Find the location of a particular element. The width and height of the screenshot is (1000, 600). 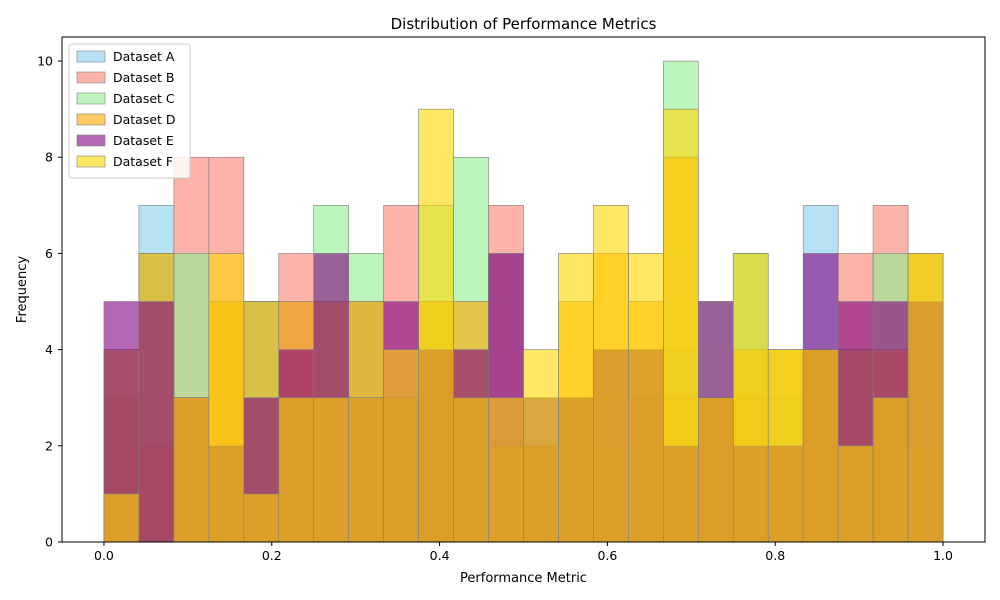

legend-label: Dataset F is located at coordinates (143, 161).